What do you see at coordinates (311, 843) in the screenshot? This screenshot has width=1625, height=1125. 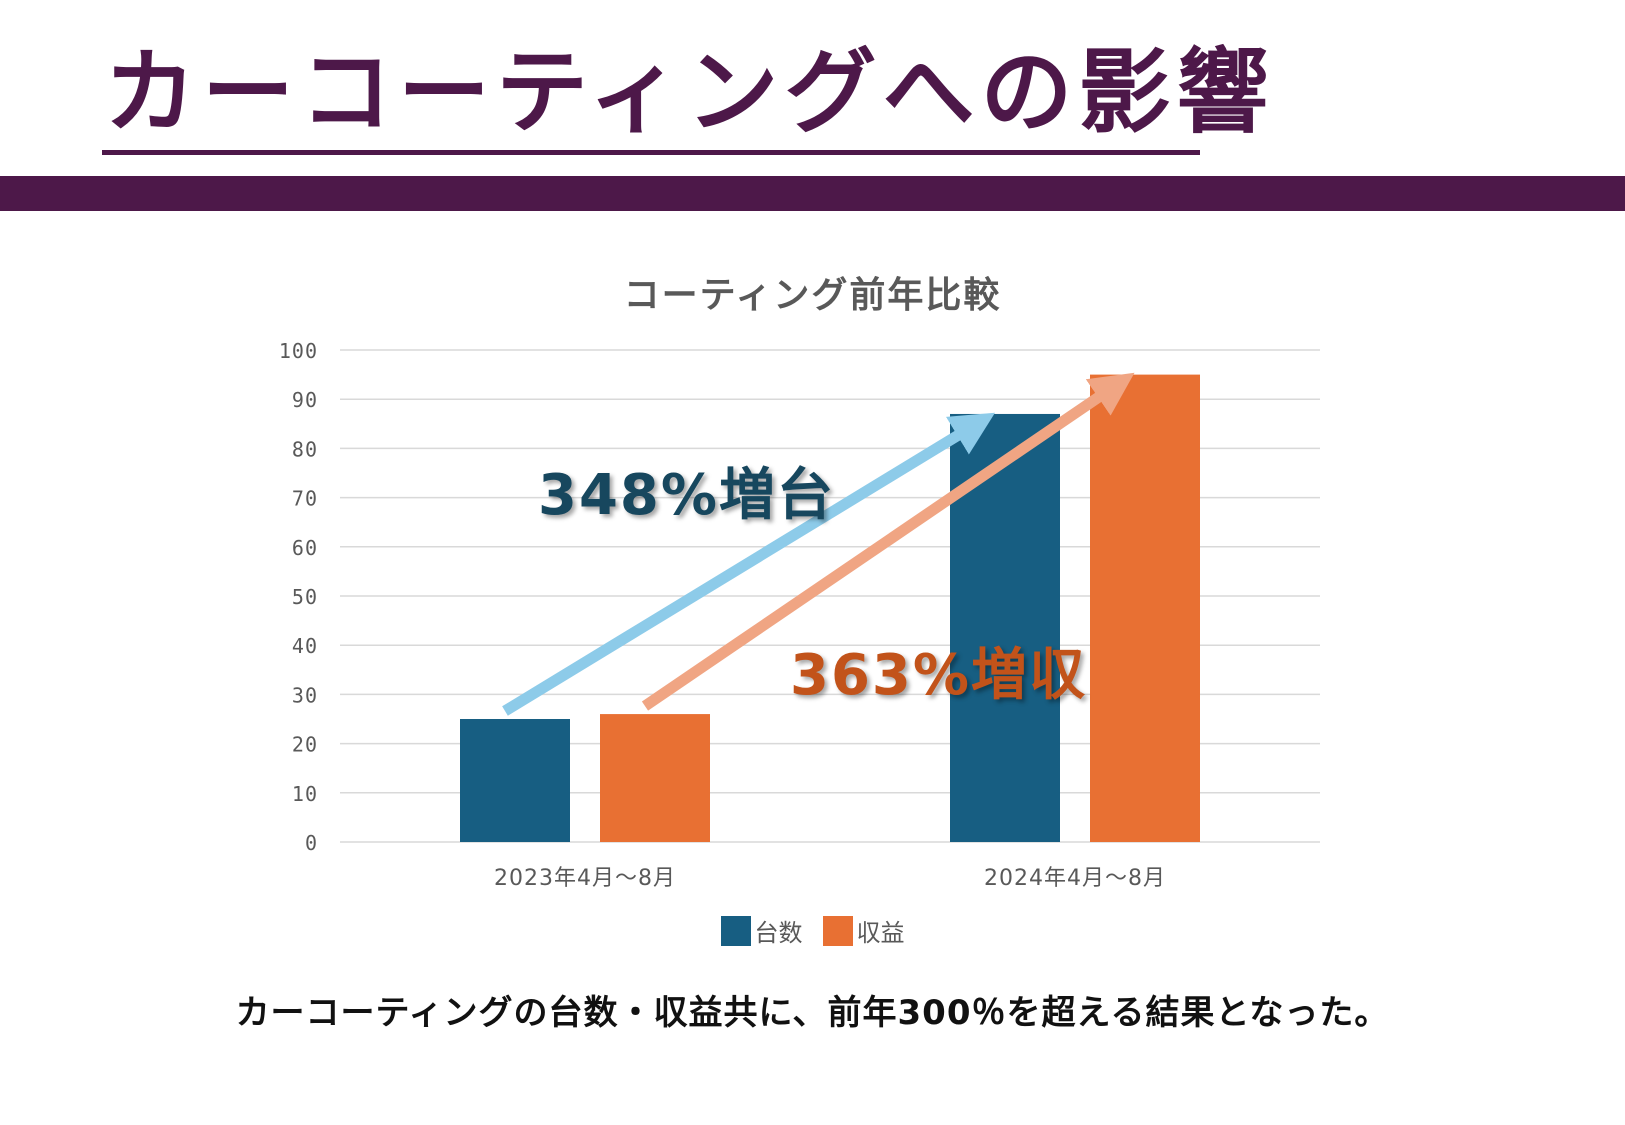 I see `y-tick-label: 0` at bounding box center [311, 843].